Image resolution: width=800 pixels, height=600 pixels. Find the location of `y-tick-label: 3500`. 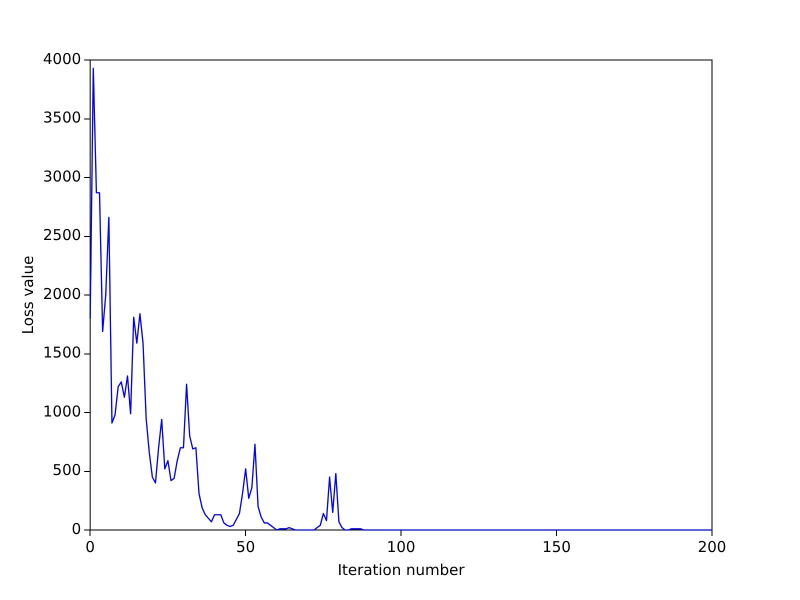

y-tick-label: 3500 is located at coordinates (62, 117).